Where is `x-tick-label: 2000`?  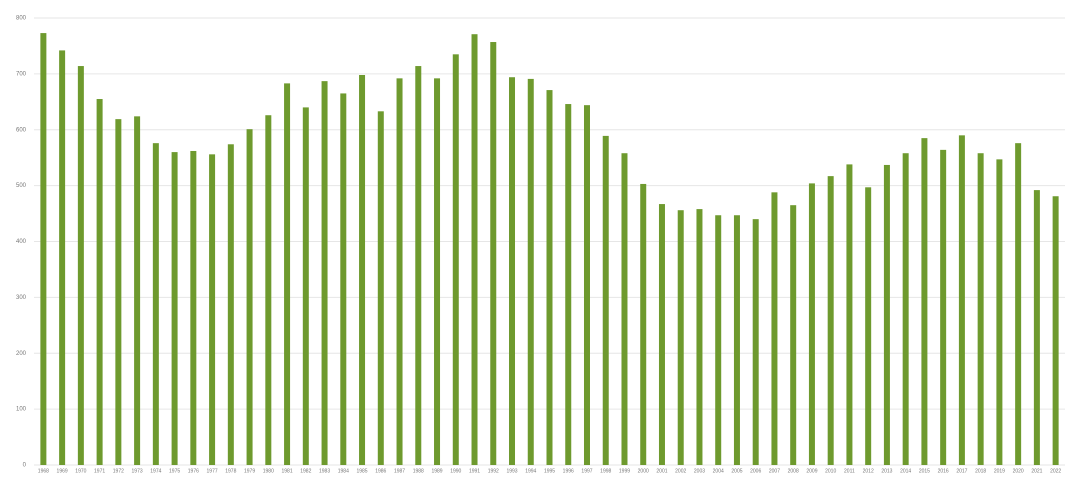 x-tick-label: 2000 is located at coordinates (643, 471).